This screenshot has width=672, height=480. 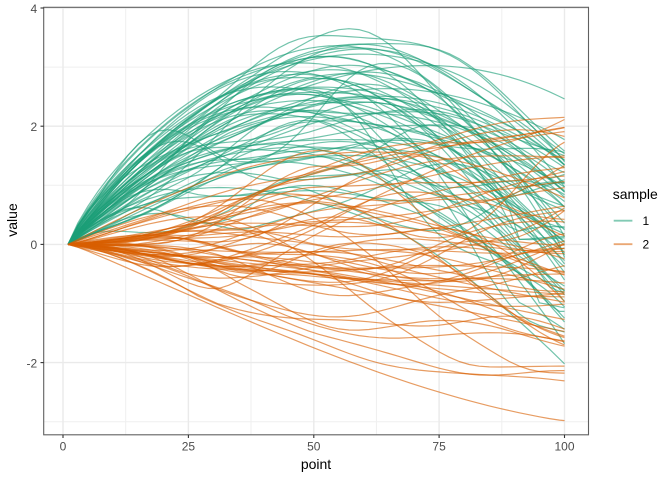 What do you see at coordinates (564, 447) in the screenshot?
I see `svg-text: 100` at bounding box center [564, 447].